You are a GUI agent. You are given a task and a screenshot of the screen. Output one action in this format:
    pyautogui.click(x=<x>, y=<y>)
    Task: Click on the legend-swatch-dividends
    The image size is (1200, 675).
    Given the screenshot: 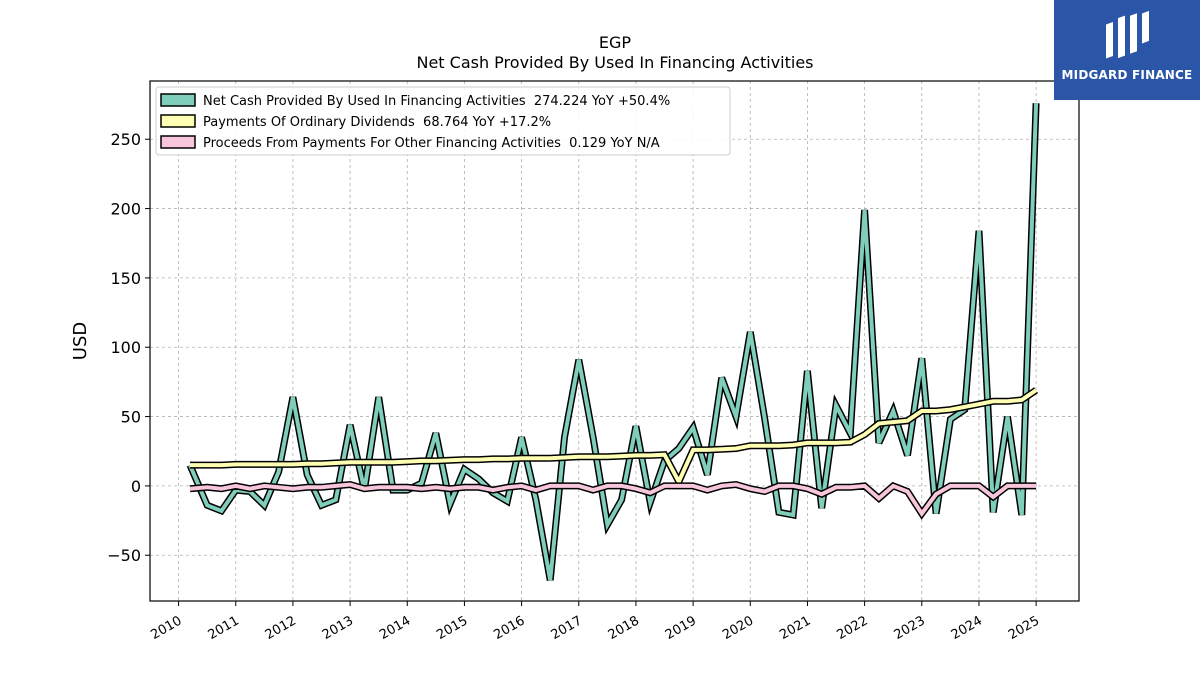 What is the action you would take?
    pyautogui.click(x=178, y=121)
    